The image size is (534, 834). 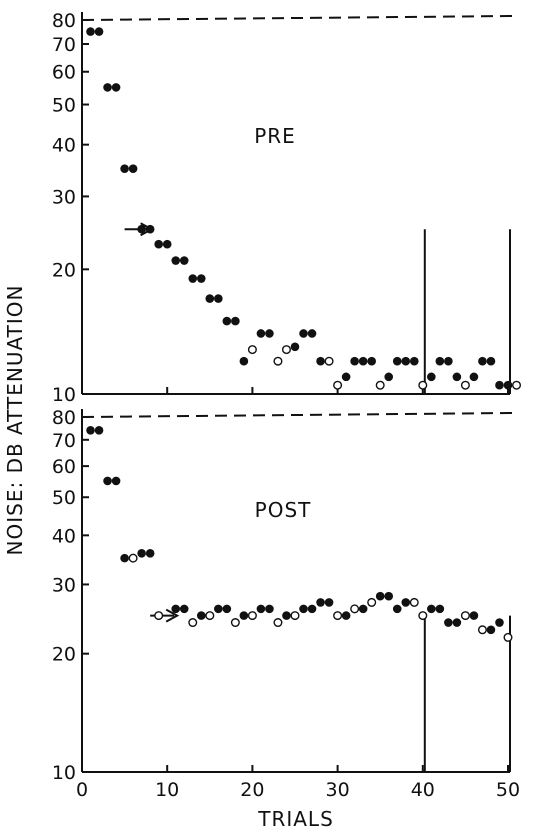 I want to click on pre-y-tick-label: 30, so click(x=64, y=197).